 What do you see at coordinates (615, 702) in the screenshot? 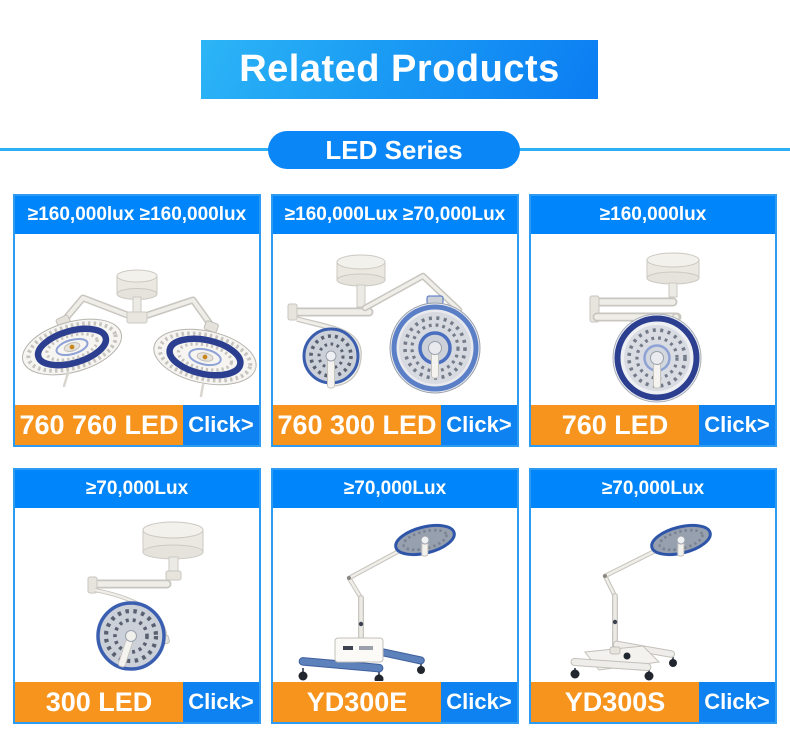
I see `product-name: YD300S` at bounding box center [615, 702].